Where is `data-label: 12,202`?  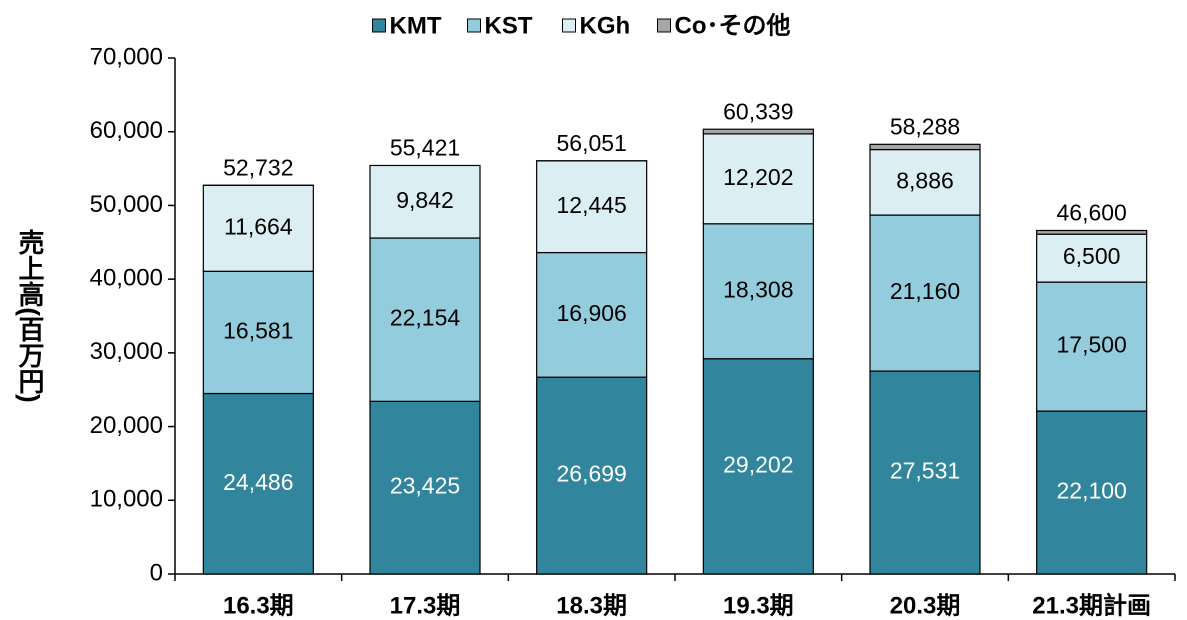 data-label: 12,202 is located at coordinates (758, 177).